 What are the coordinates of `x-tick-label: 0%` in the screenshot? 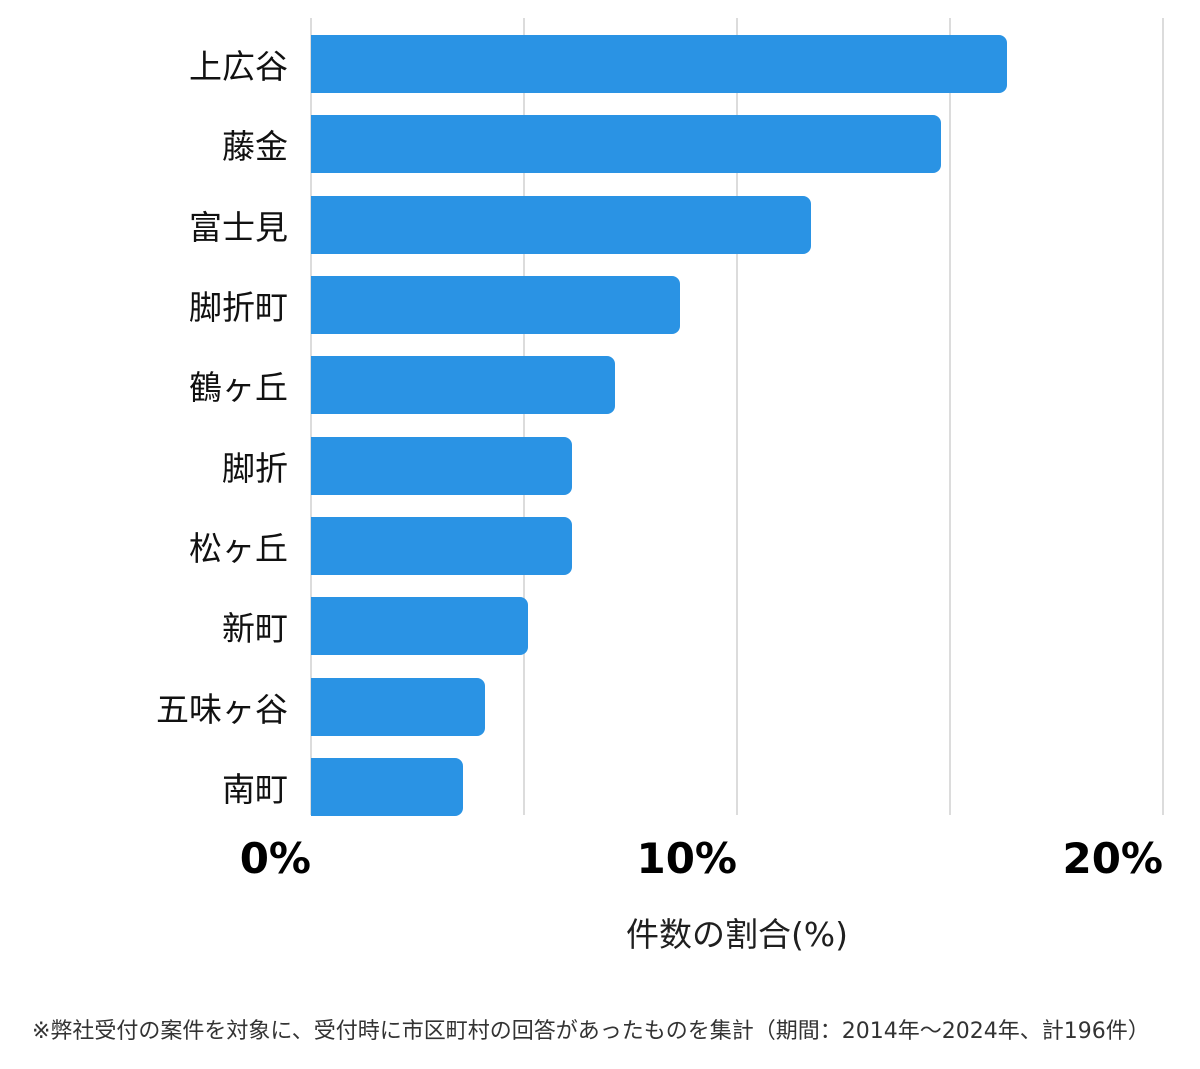 It's located at (275, 858).